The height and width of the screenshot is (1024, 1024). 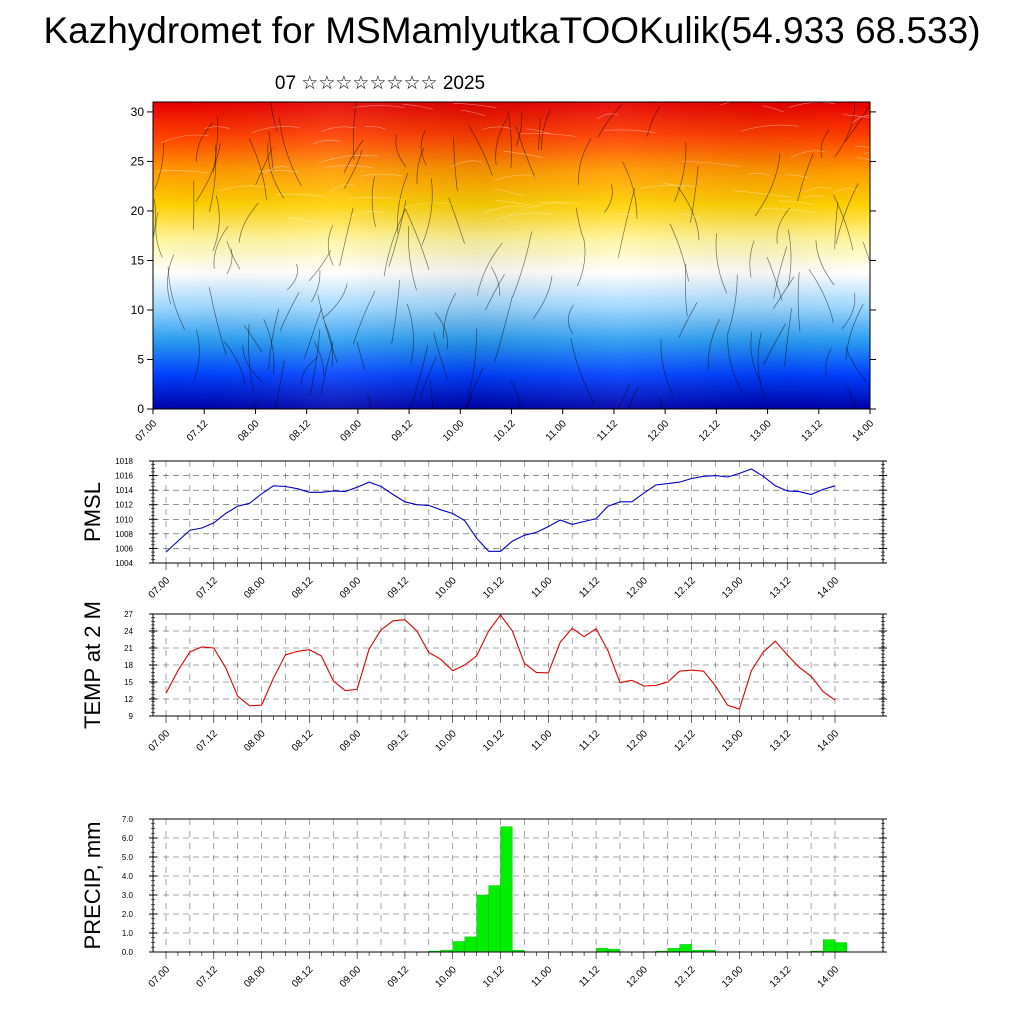 I want to click on x-tick-label: 07.00, so click(x=147, y=431).